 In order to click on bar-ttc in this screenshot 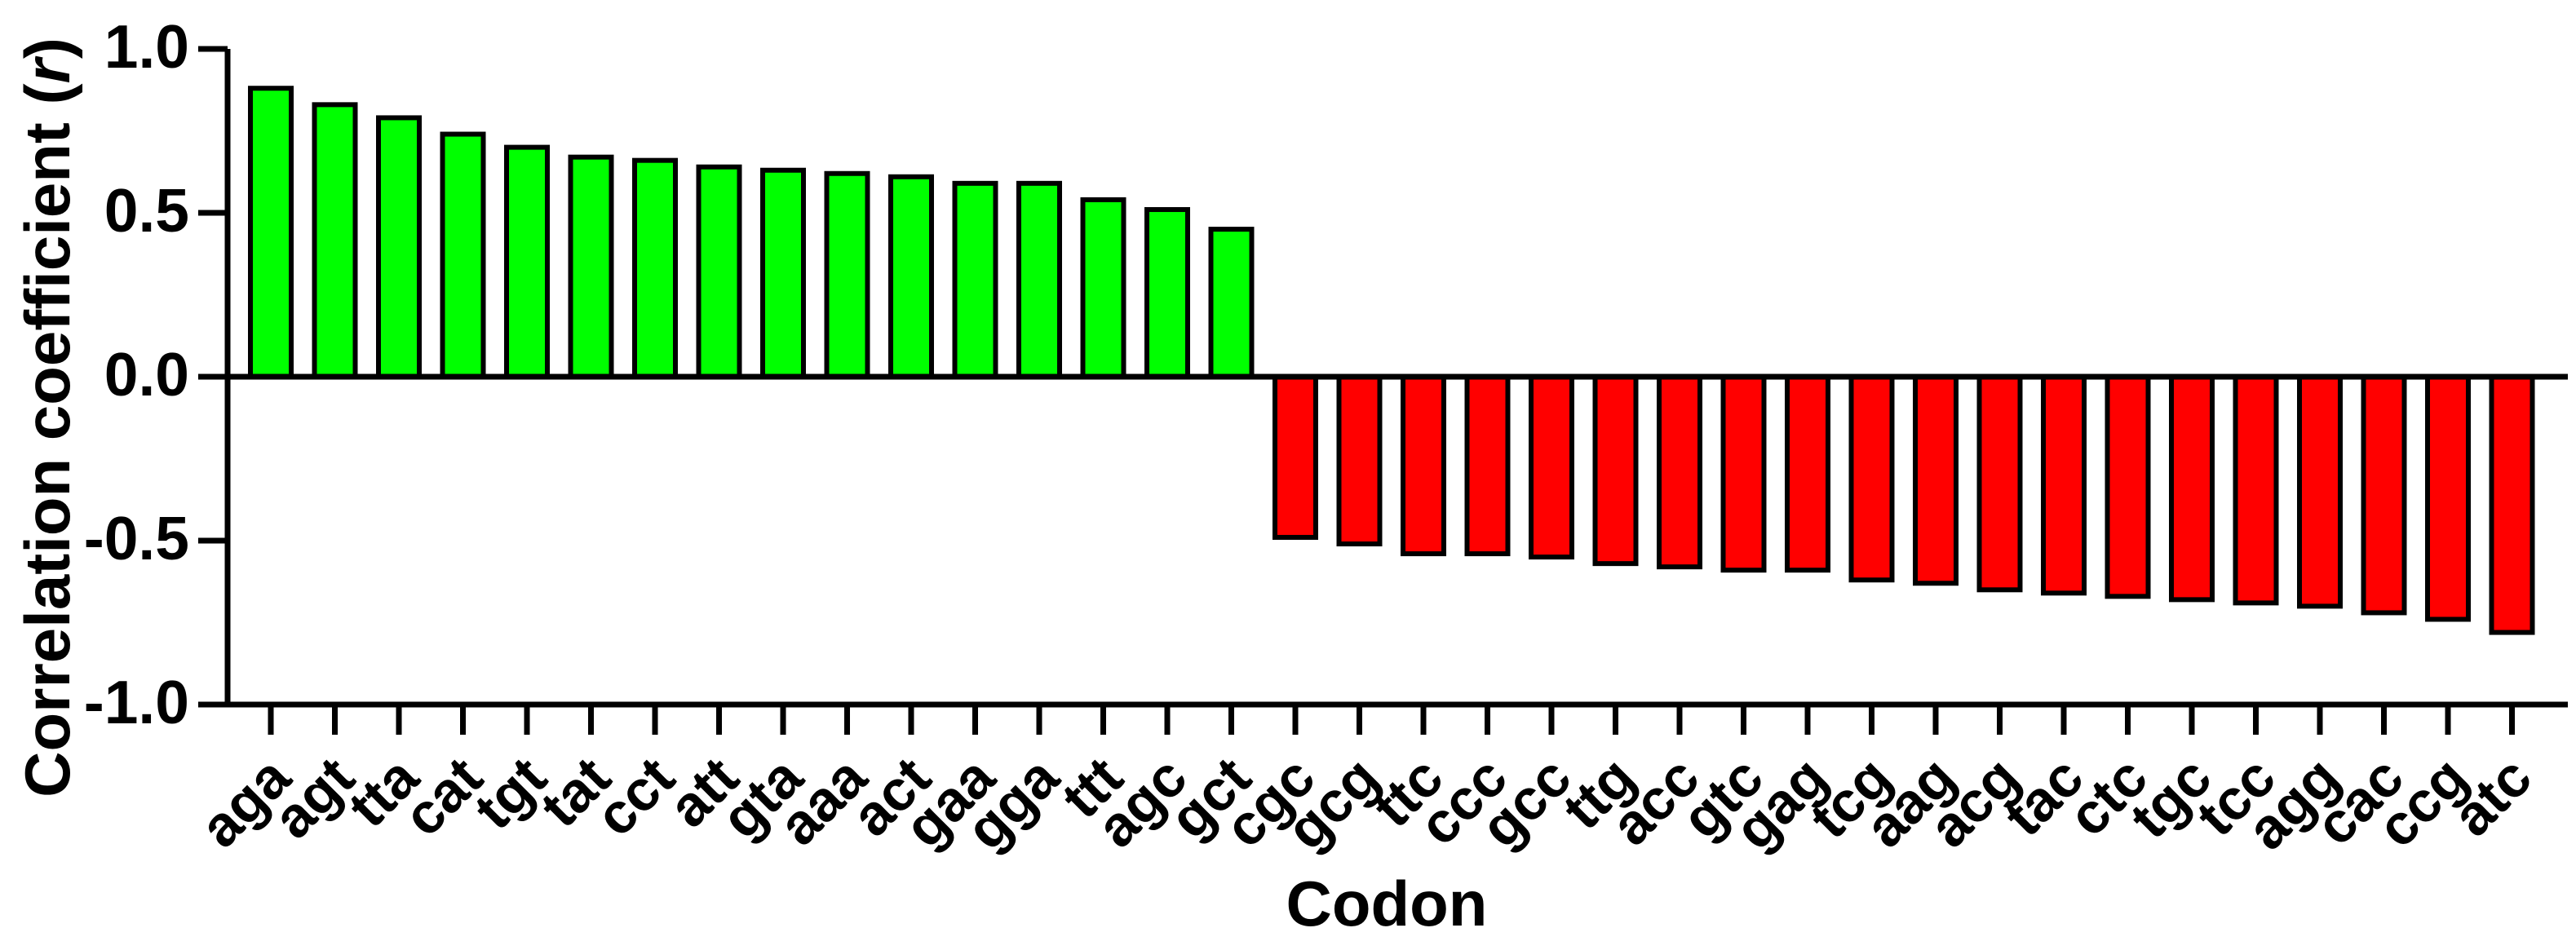, I will do `click(1423, 466)`.